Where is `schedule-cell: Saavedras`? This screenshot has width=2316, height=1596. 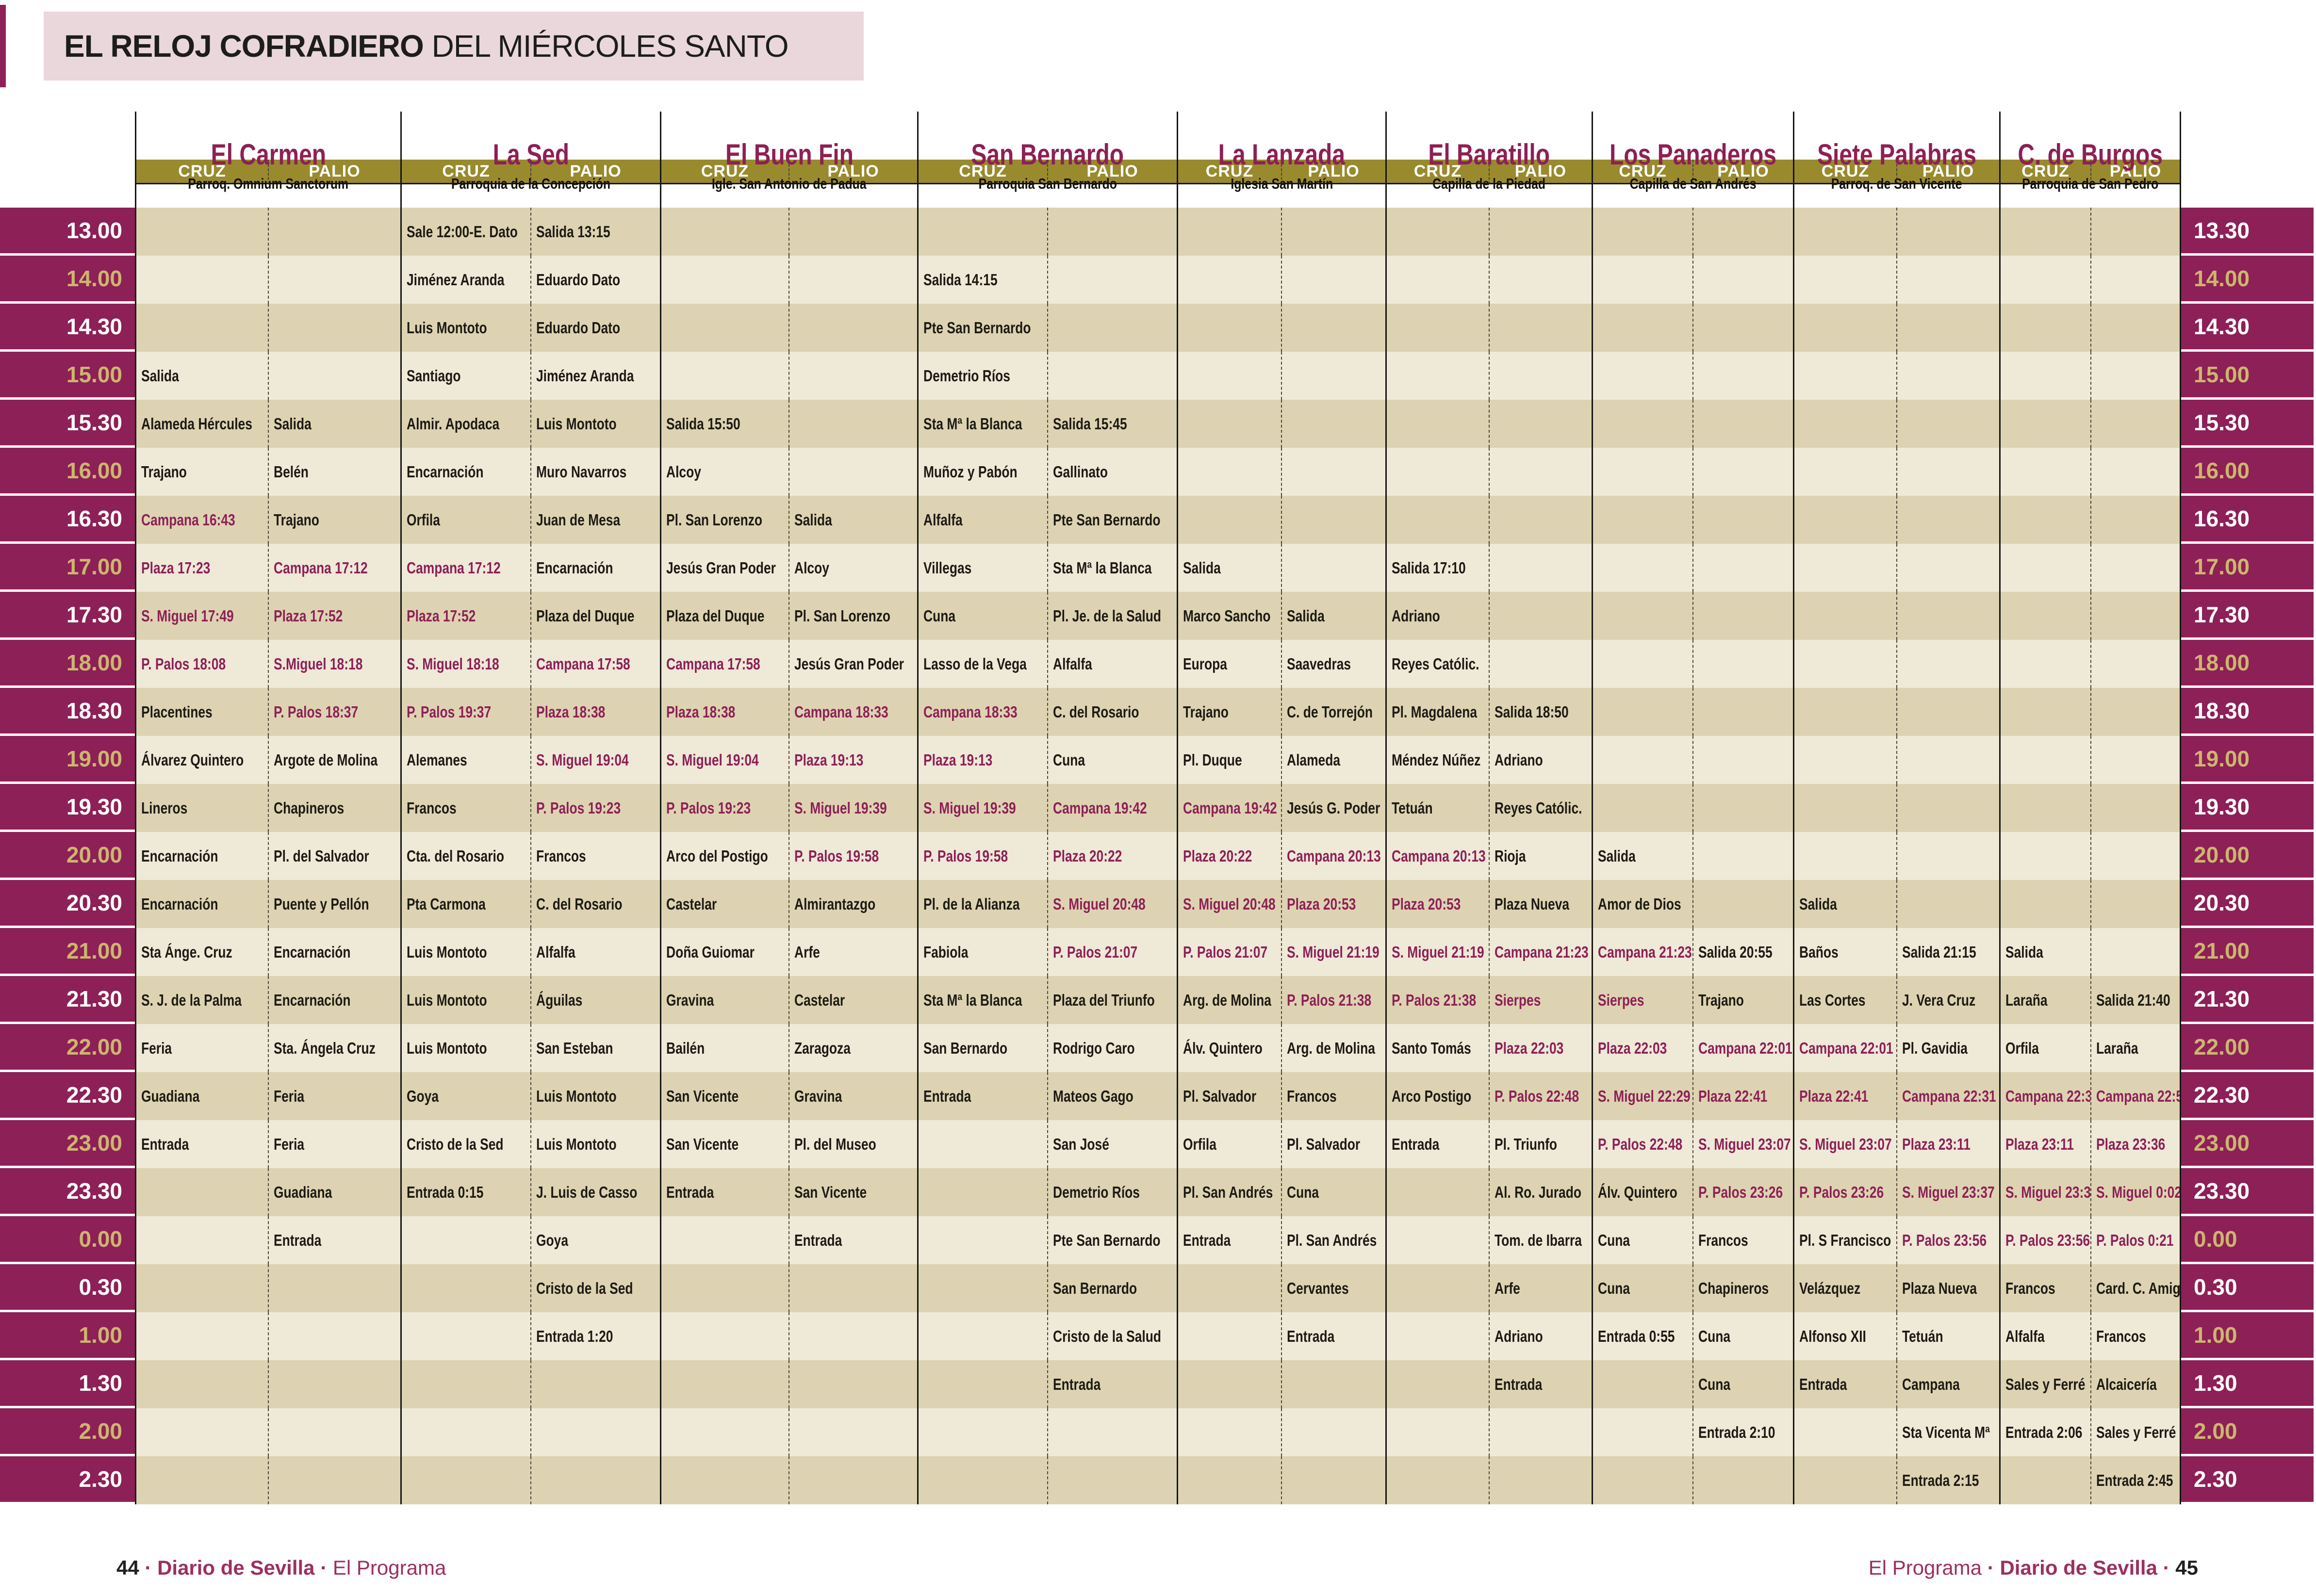
schedule-cell: Saavedras is located at coordinates (1333, 664).